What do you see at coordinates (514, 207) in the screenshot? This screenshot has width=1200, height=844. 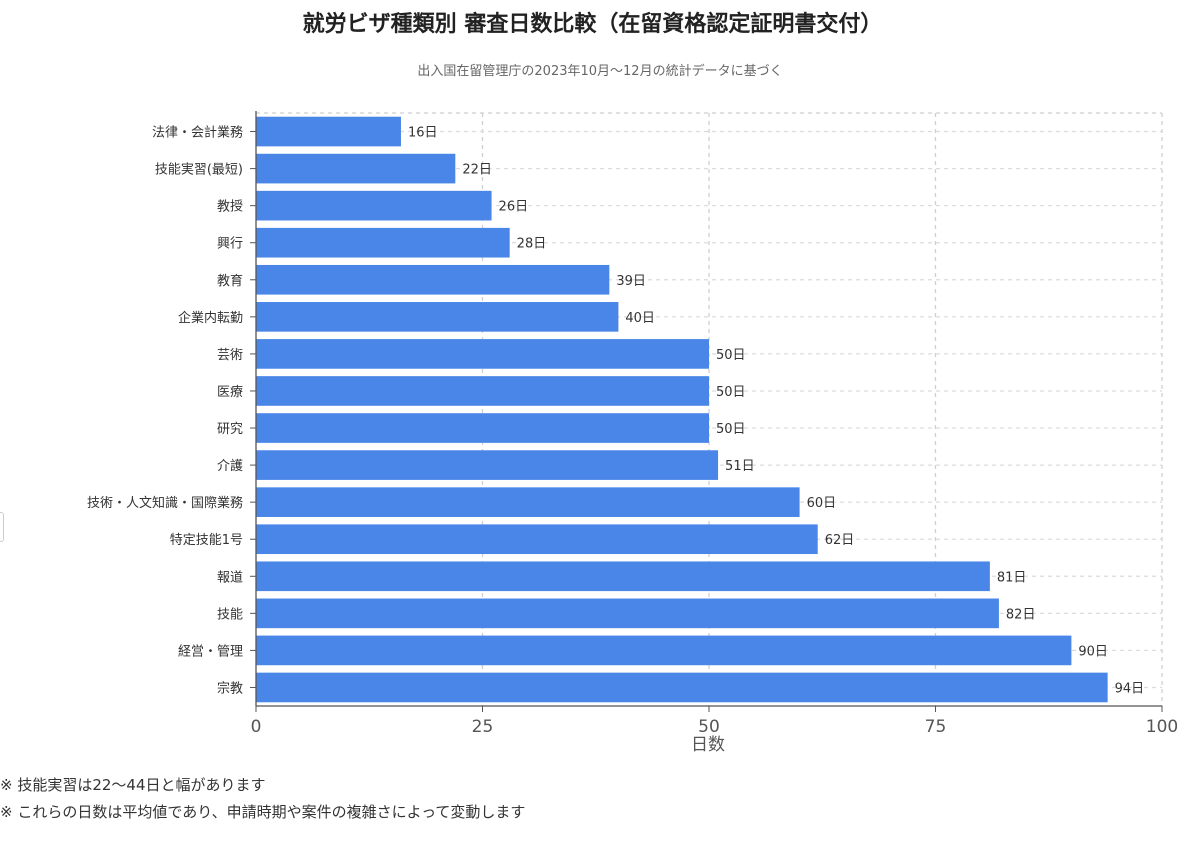 I see `data-label: 26日` at bounding box center [514, 207].